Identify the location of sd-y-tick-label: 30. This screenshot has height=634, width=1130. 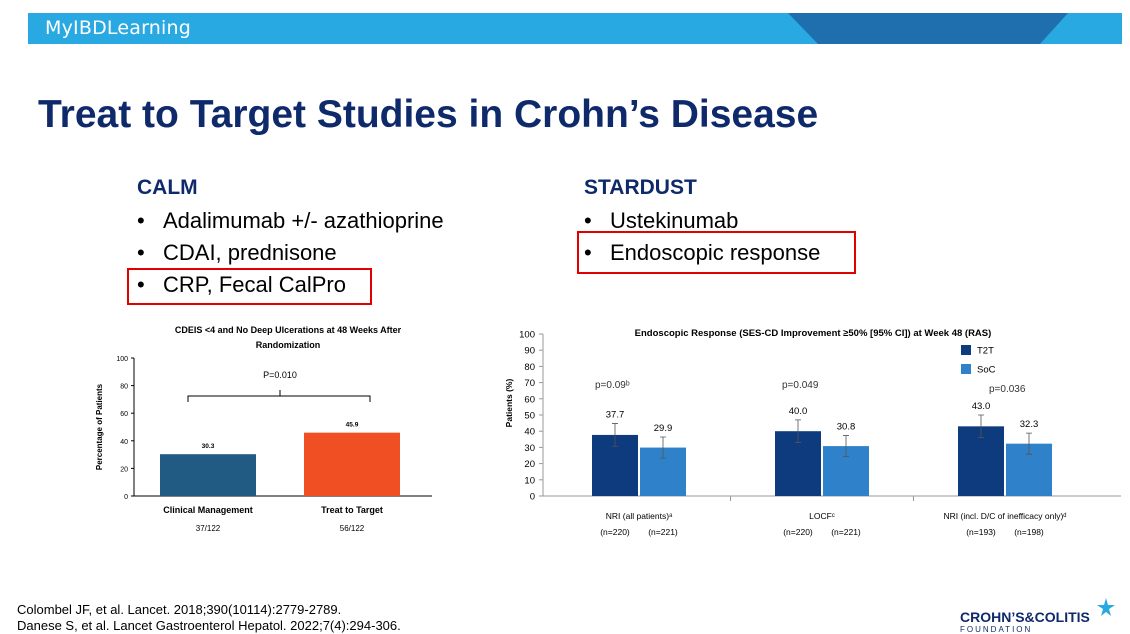
(529, 448).